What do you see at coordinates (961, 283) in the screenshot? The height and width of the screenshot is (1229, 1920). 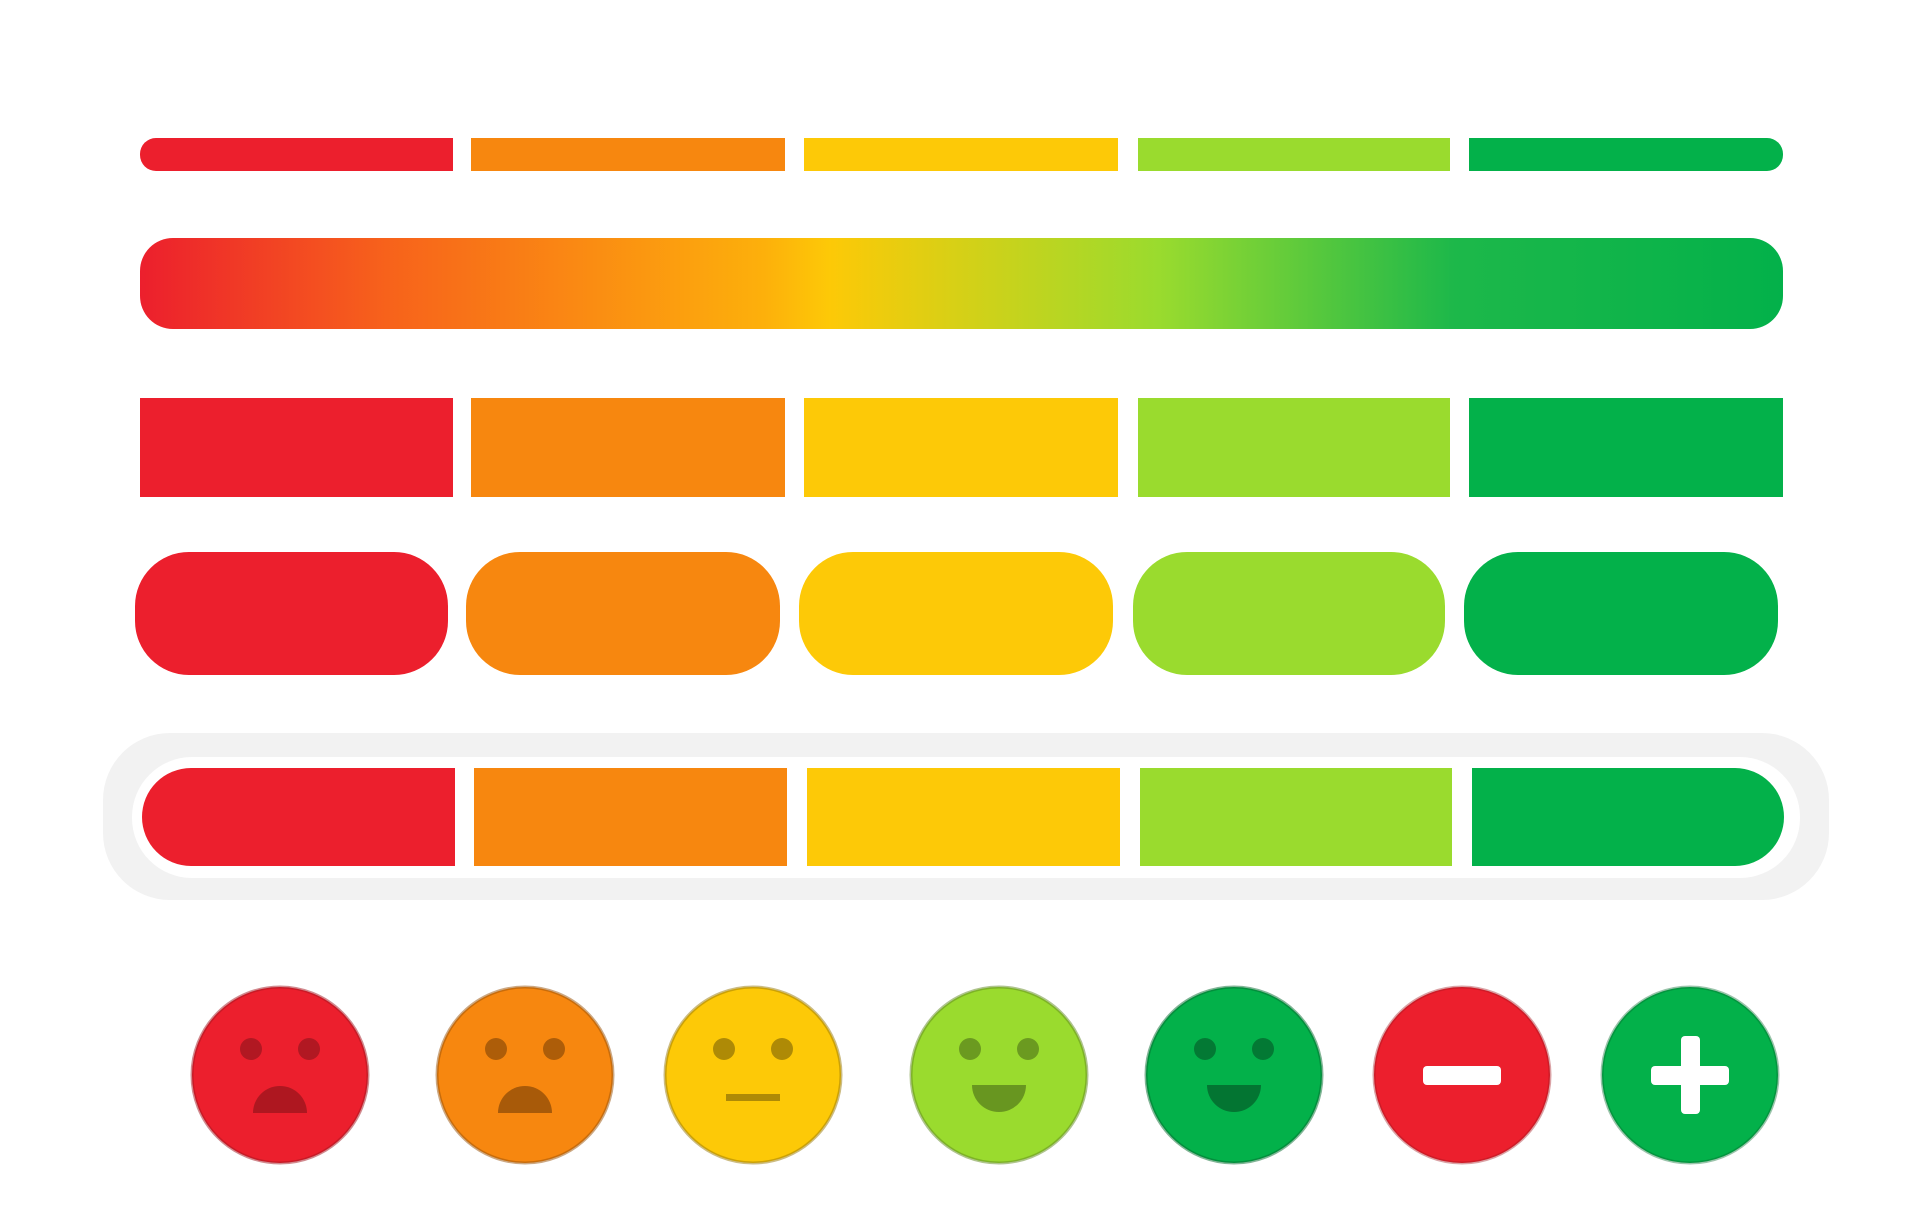 I see `gradient-bar` at bounding box center [961, 283].